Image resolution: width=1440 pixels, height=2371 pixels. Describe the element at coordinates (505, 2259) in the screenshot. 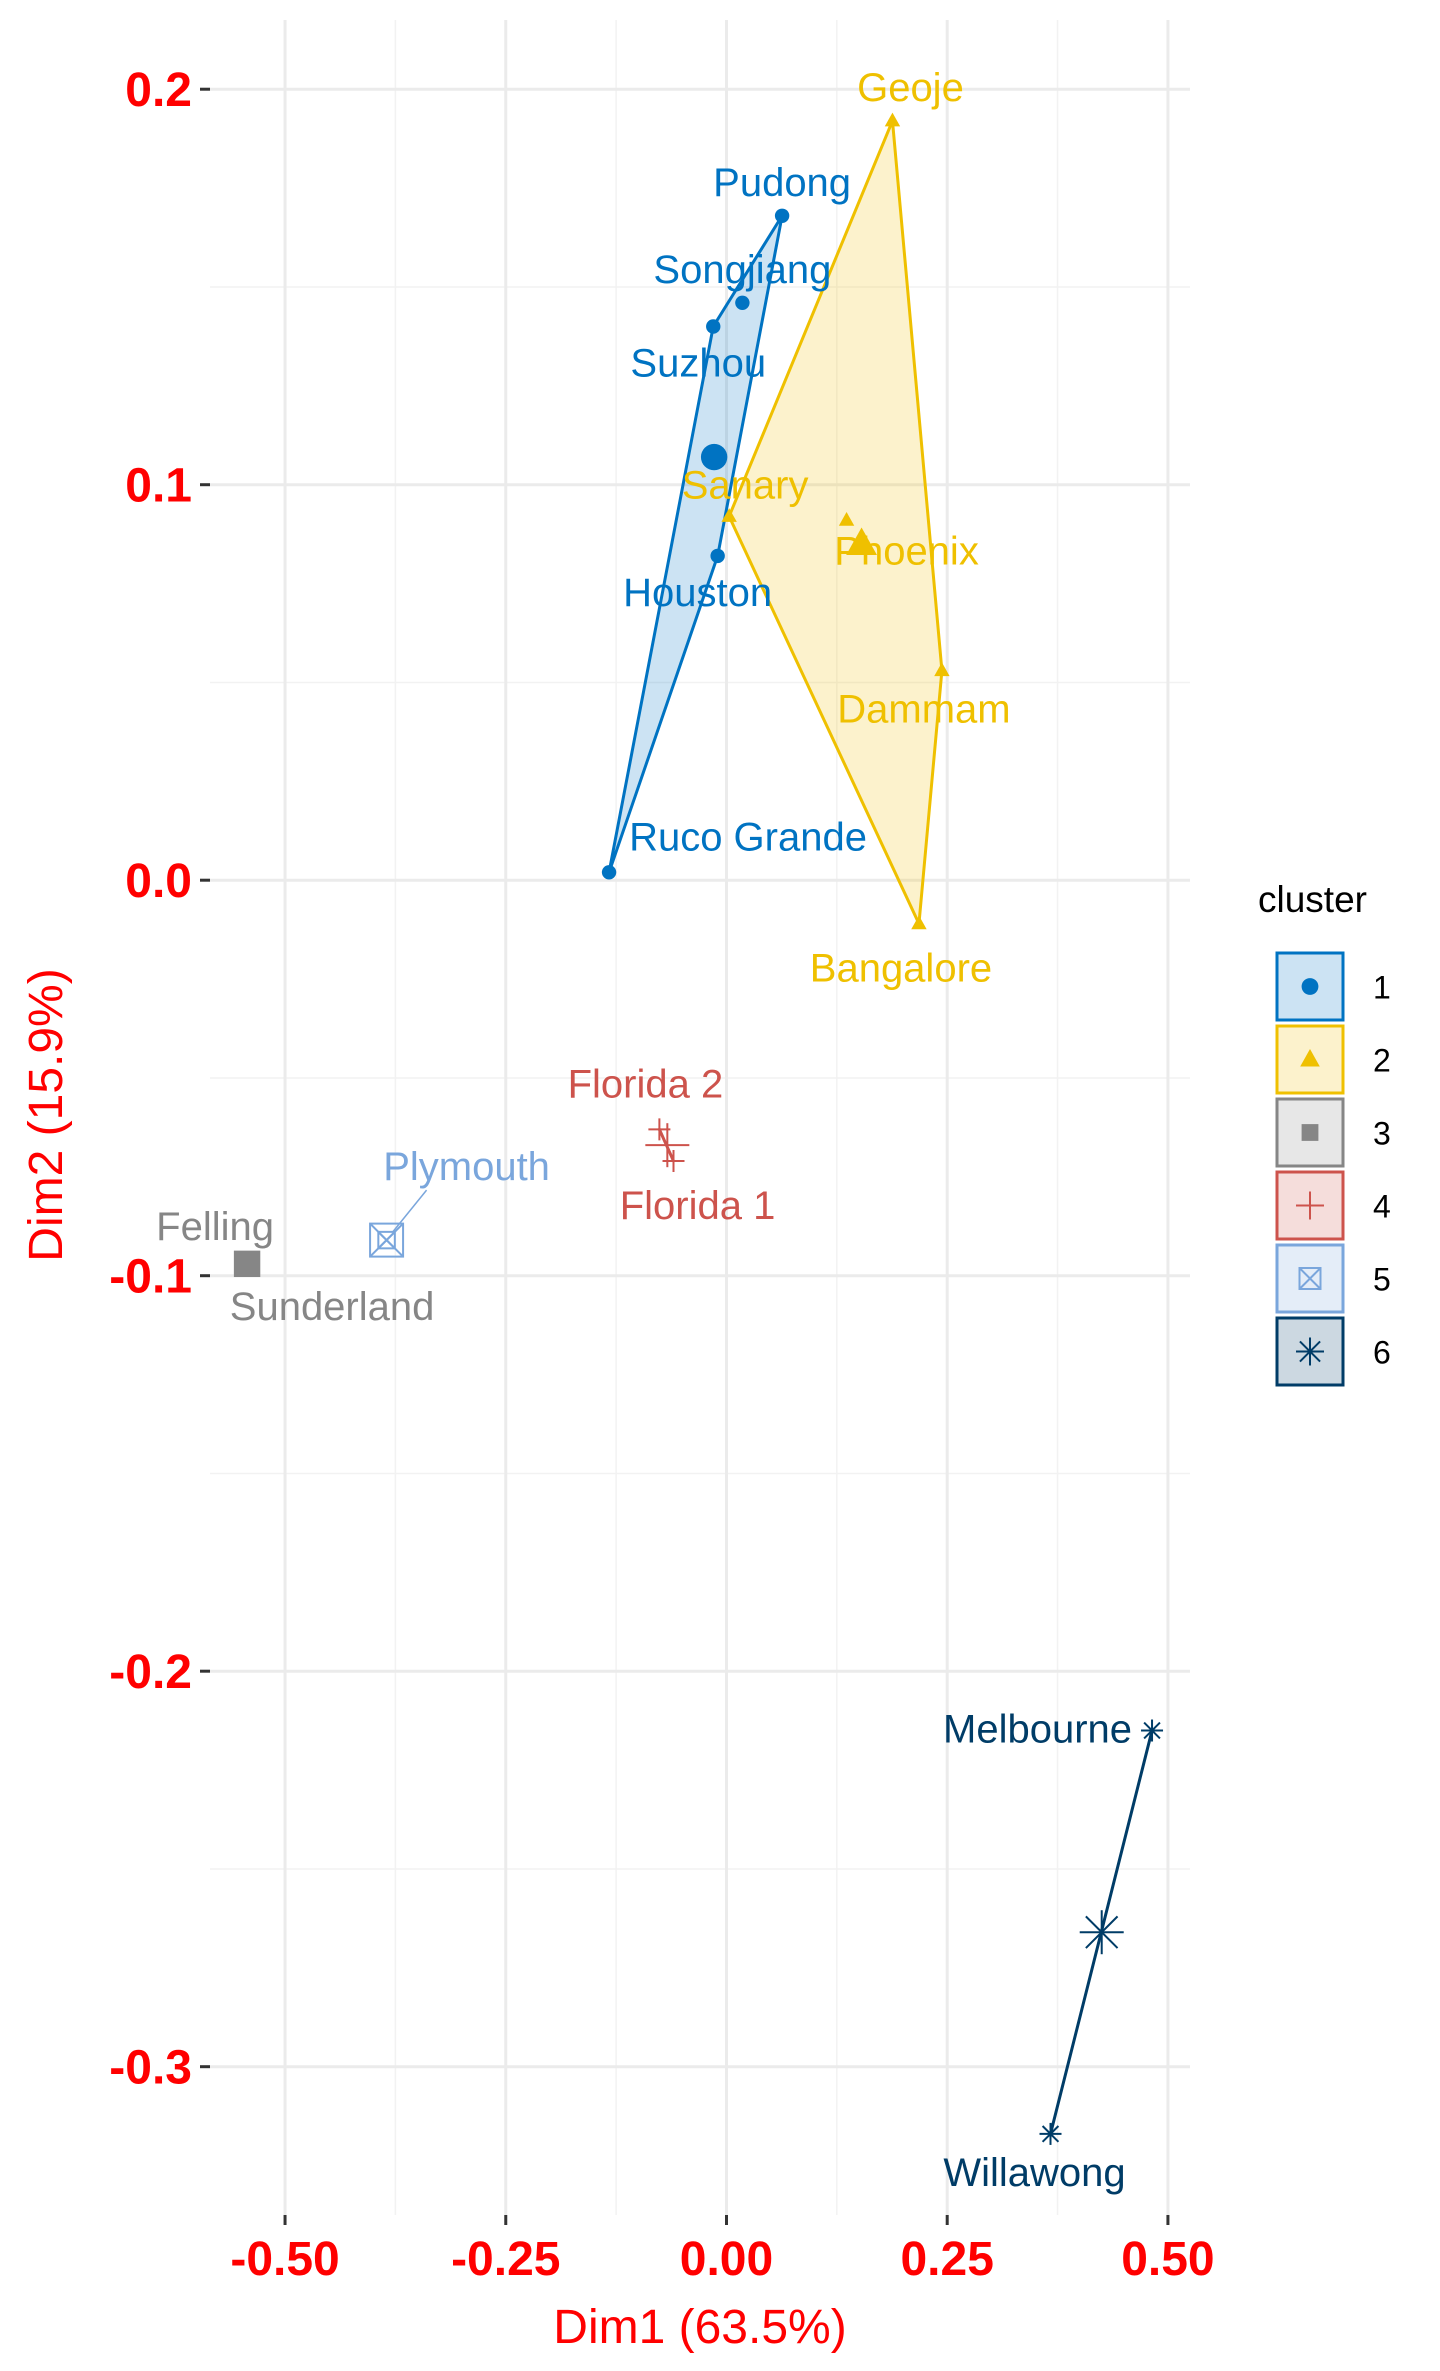

I see `x-tick-label: -0.25` at that location.